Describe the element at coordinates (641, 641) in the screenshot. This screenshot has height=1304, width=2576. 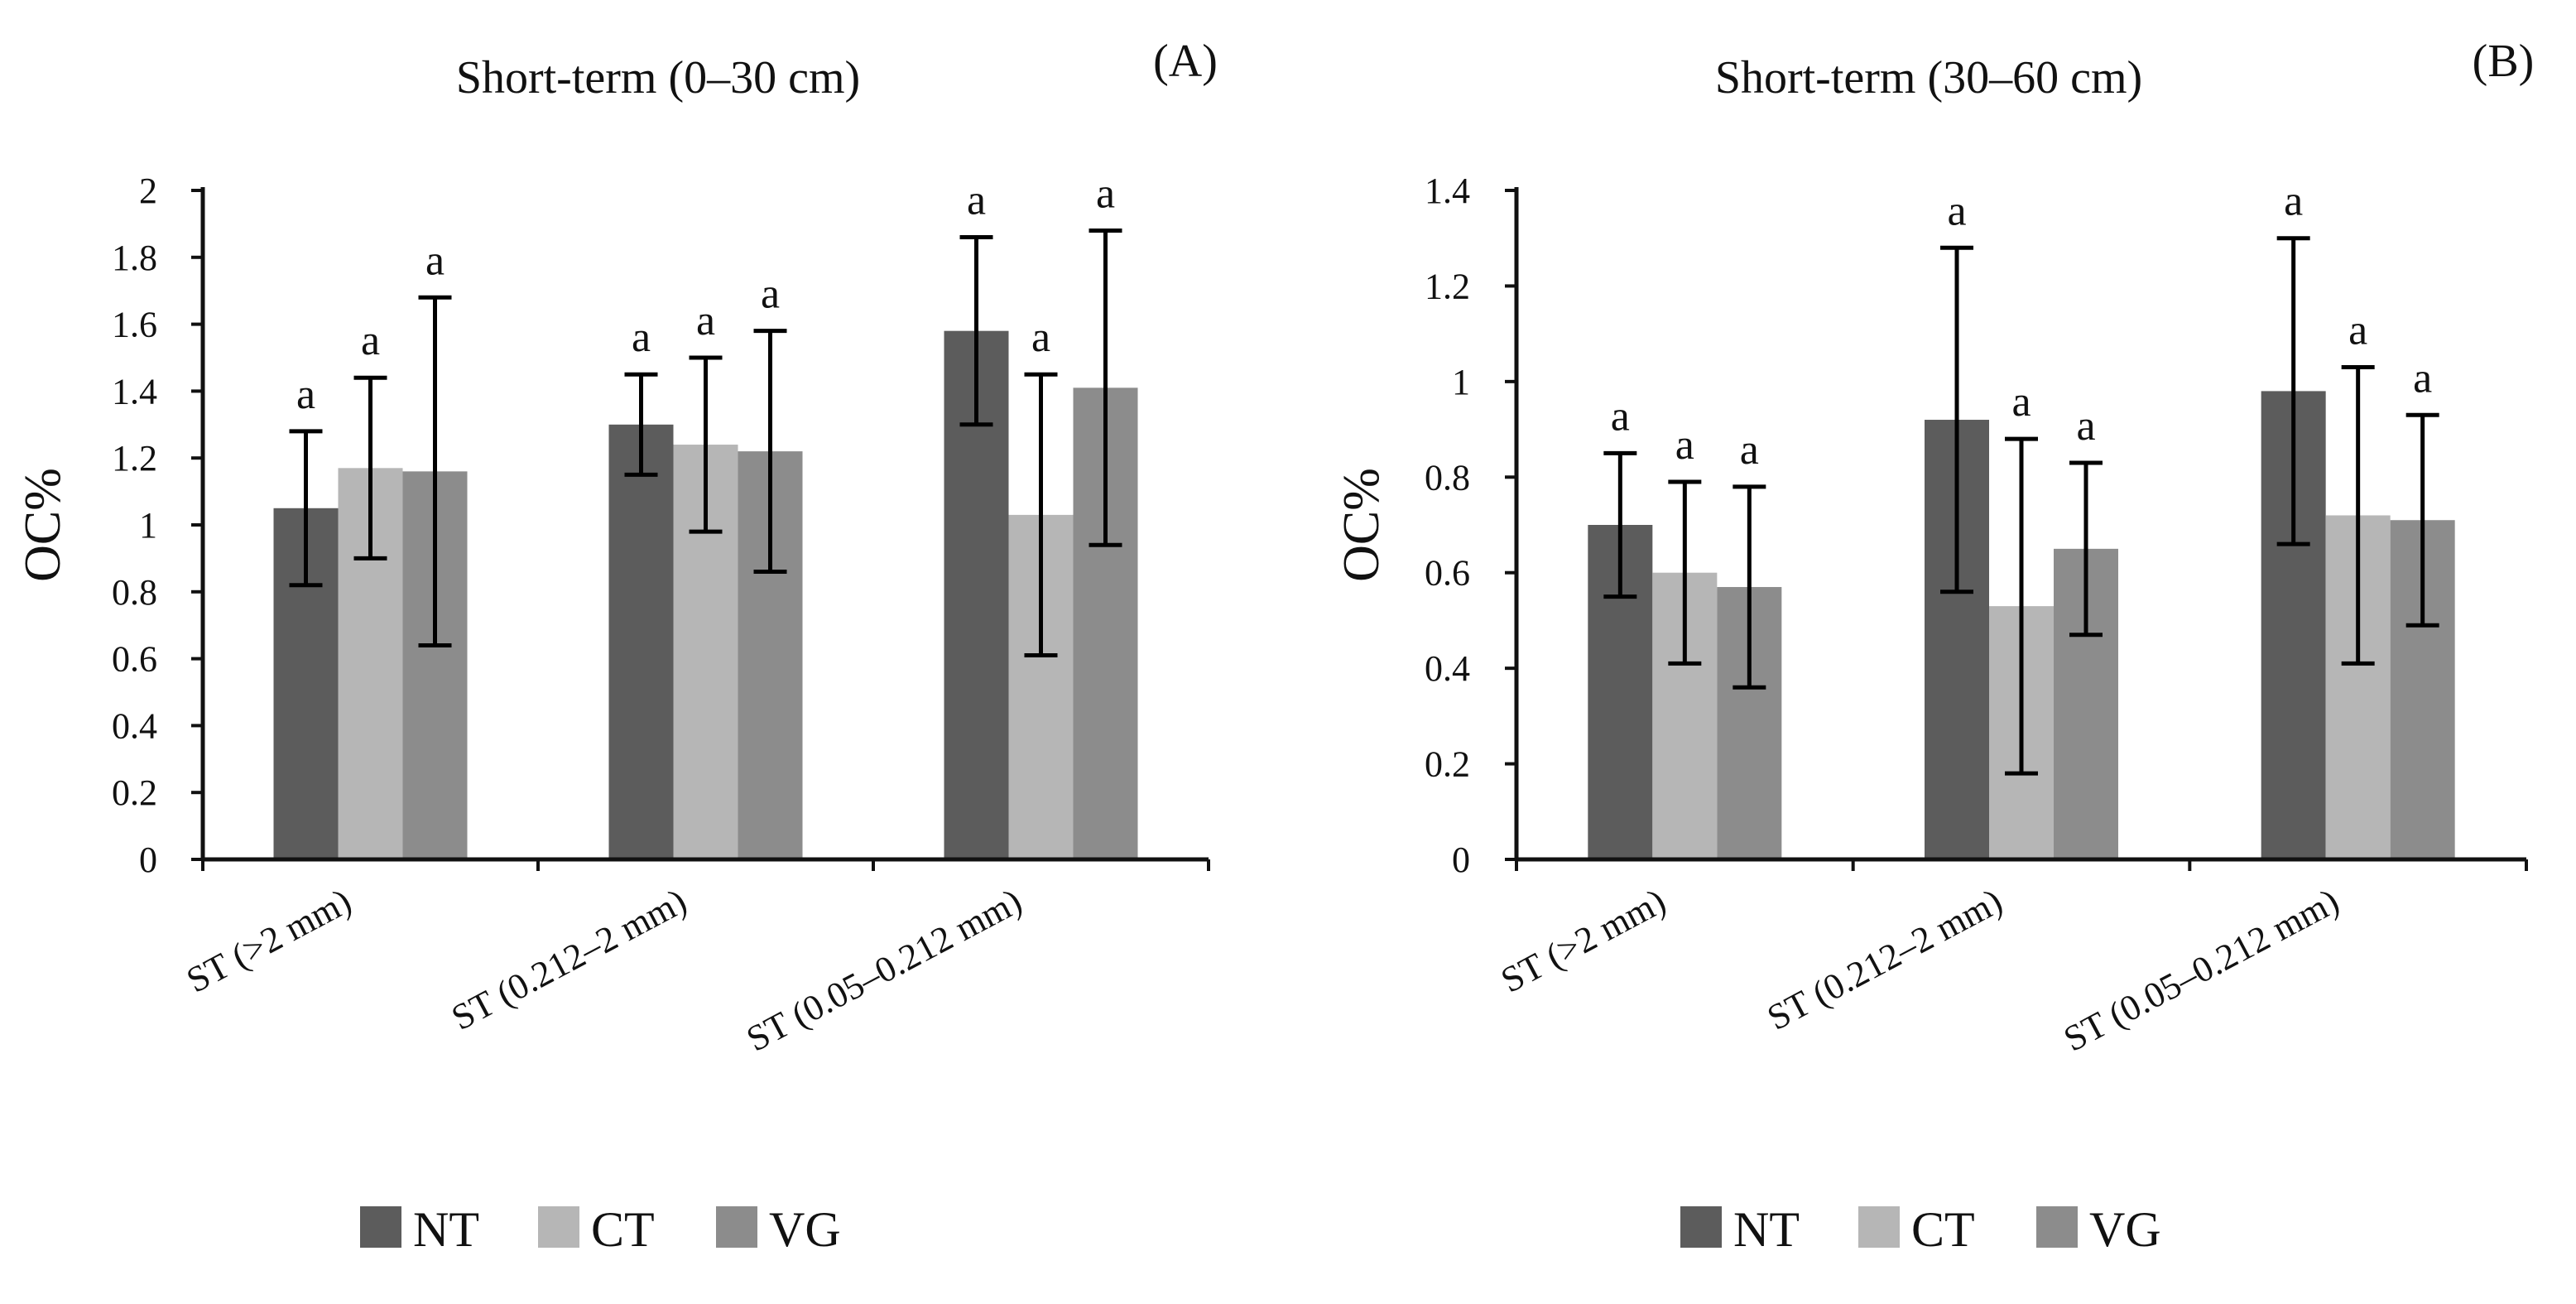
I see `bar-nt` at that location.